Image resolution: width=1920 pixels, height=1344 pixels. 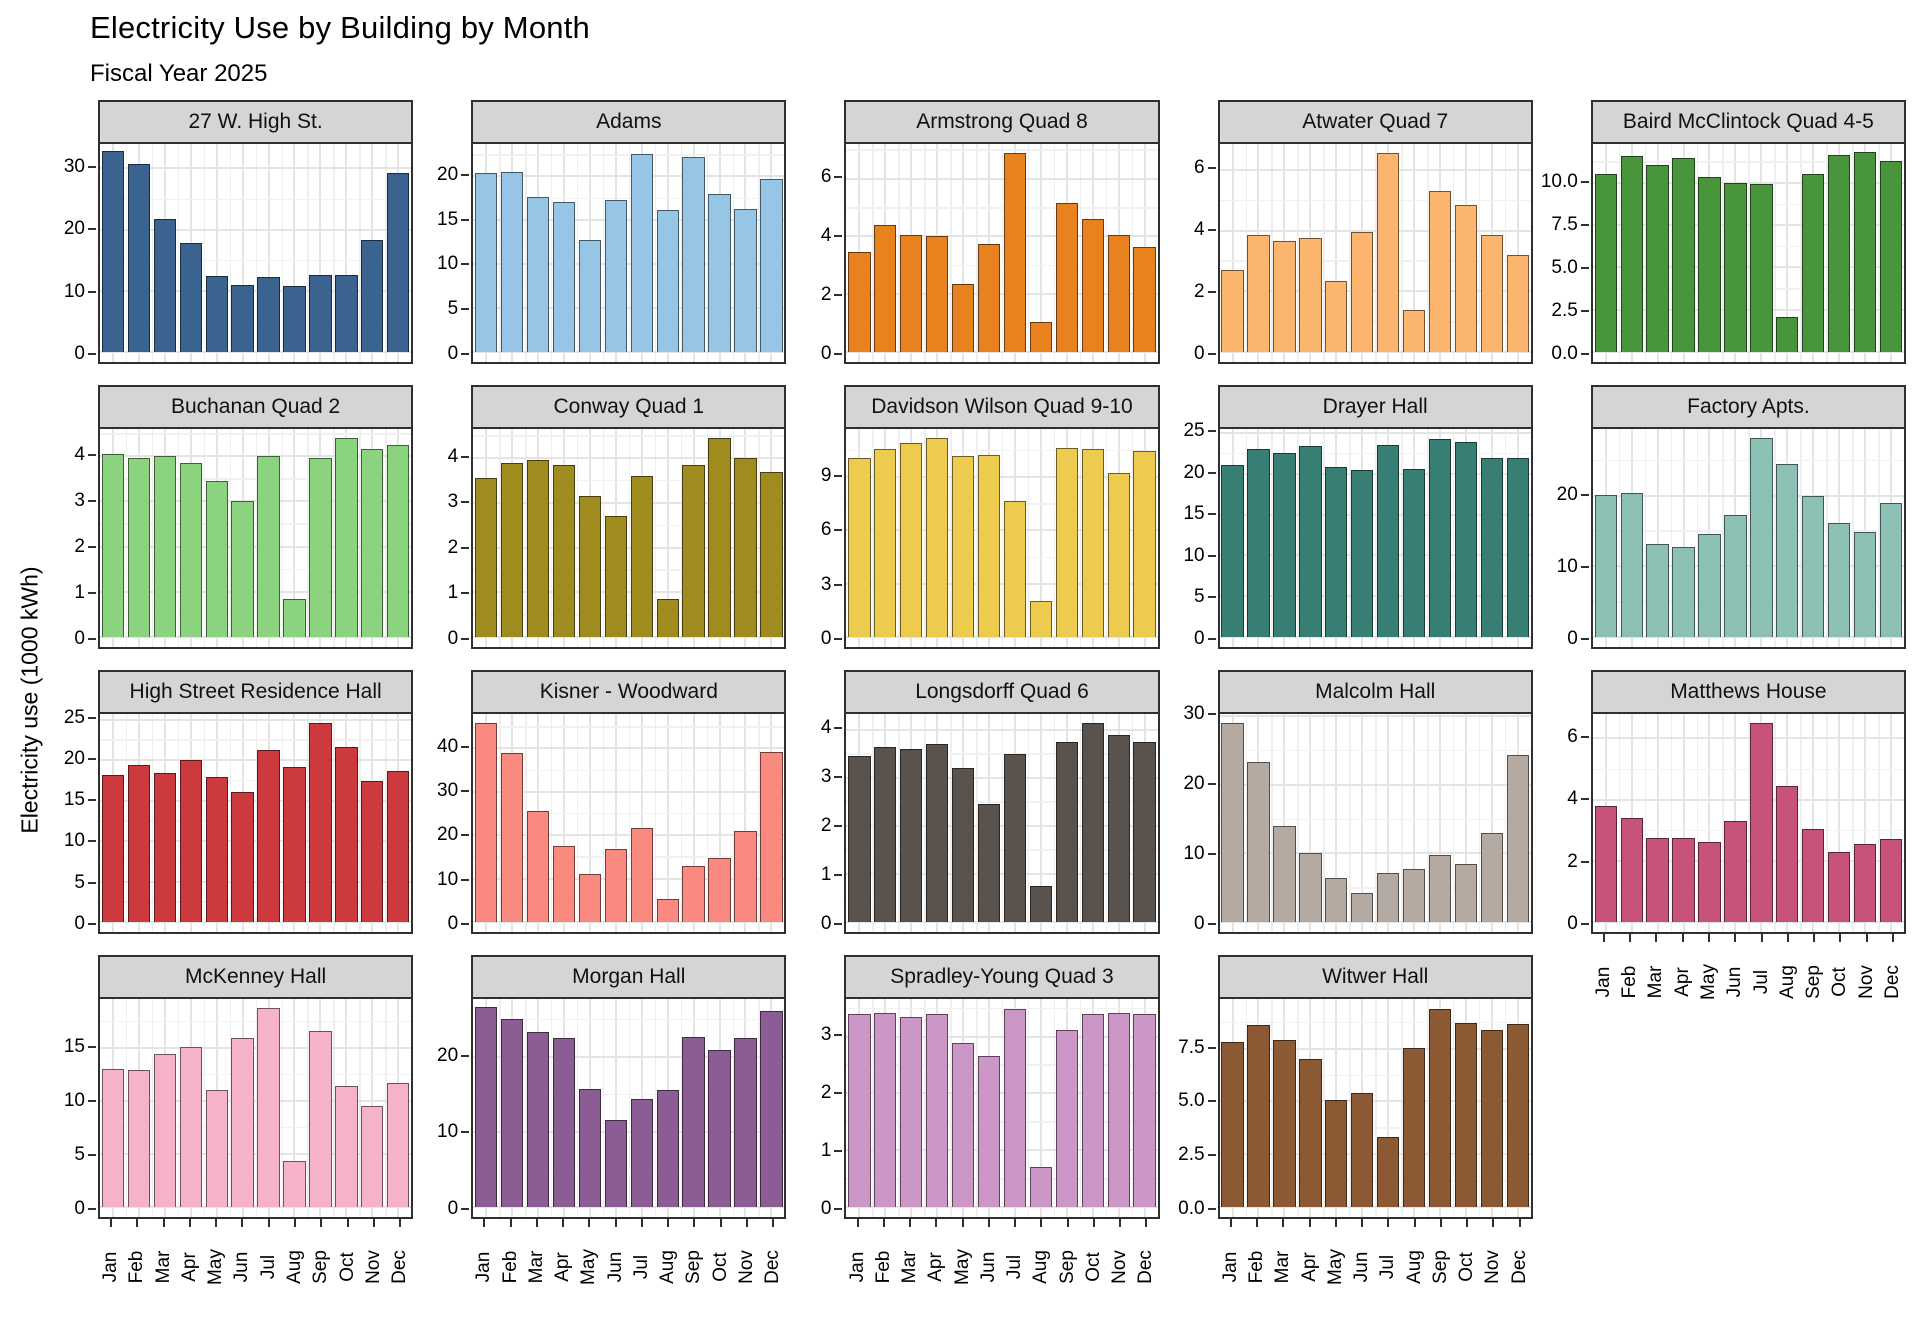 What do you see at coordinates (1194, 431) in the screenshot?
I see `y-tick-label: 25` at bounding box center [1194, 431].